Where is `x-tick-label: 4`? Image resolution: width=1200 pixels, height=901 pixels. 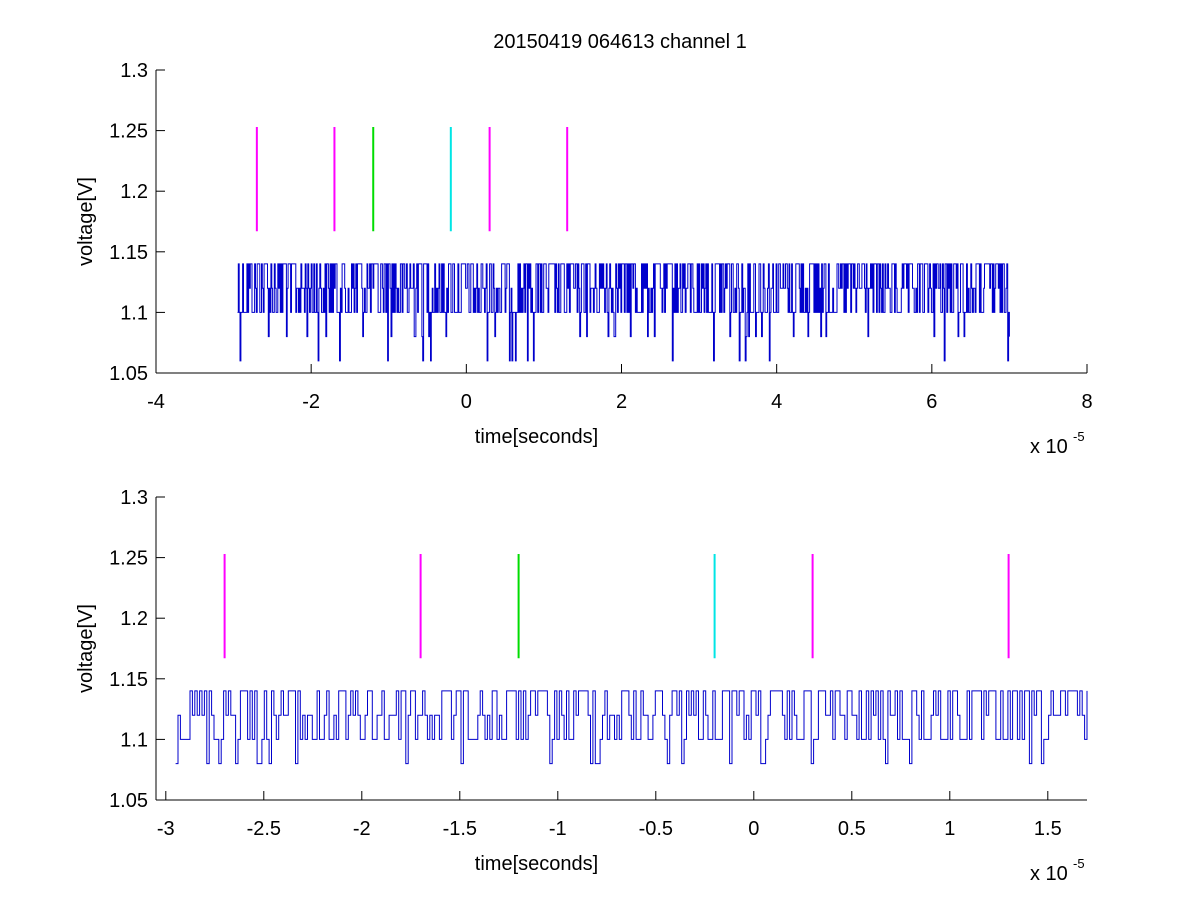 x-tick-label: 4 is located at coordinates (776, 402).